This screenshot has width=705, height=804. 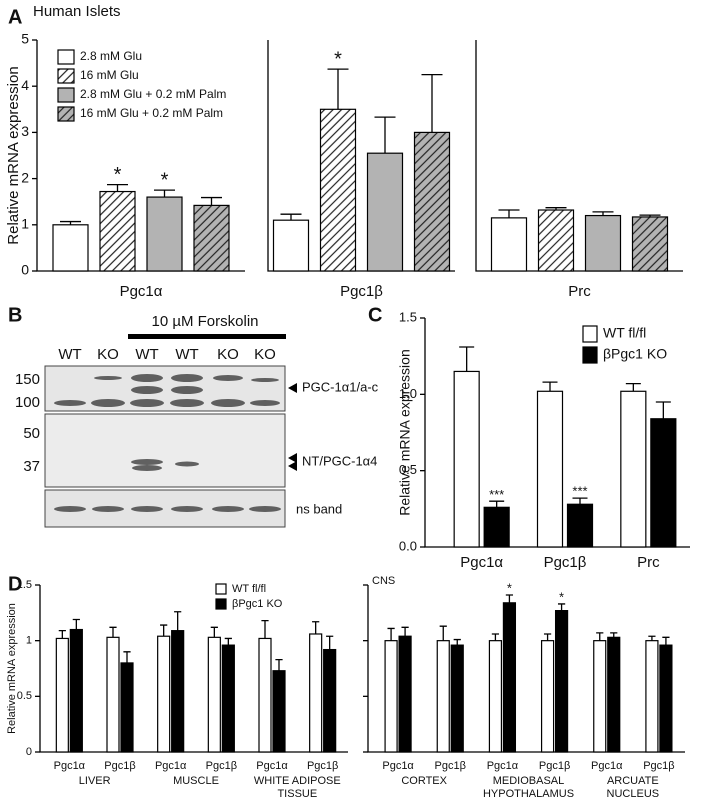 I want to click on group-label: LIVER, so click(x=95, y=781).